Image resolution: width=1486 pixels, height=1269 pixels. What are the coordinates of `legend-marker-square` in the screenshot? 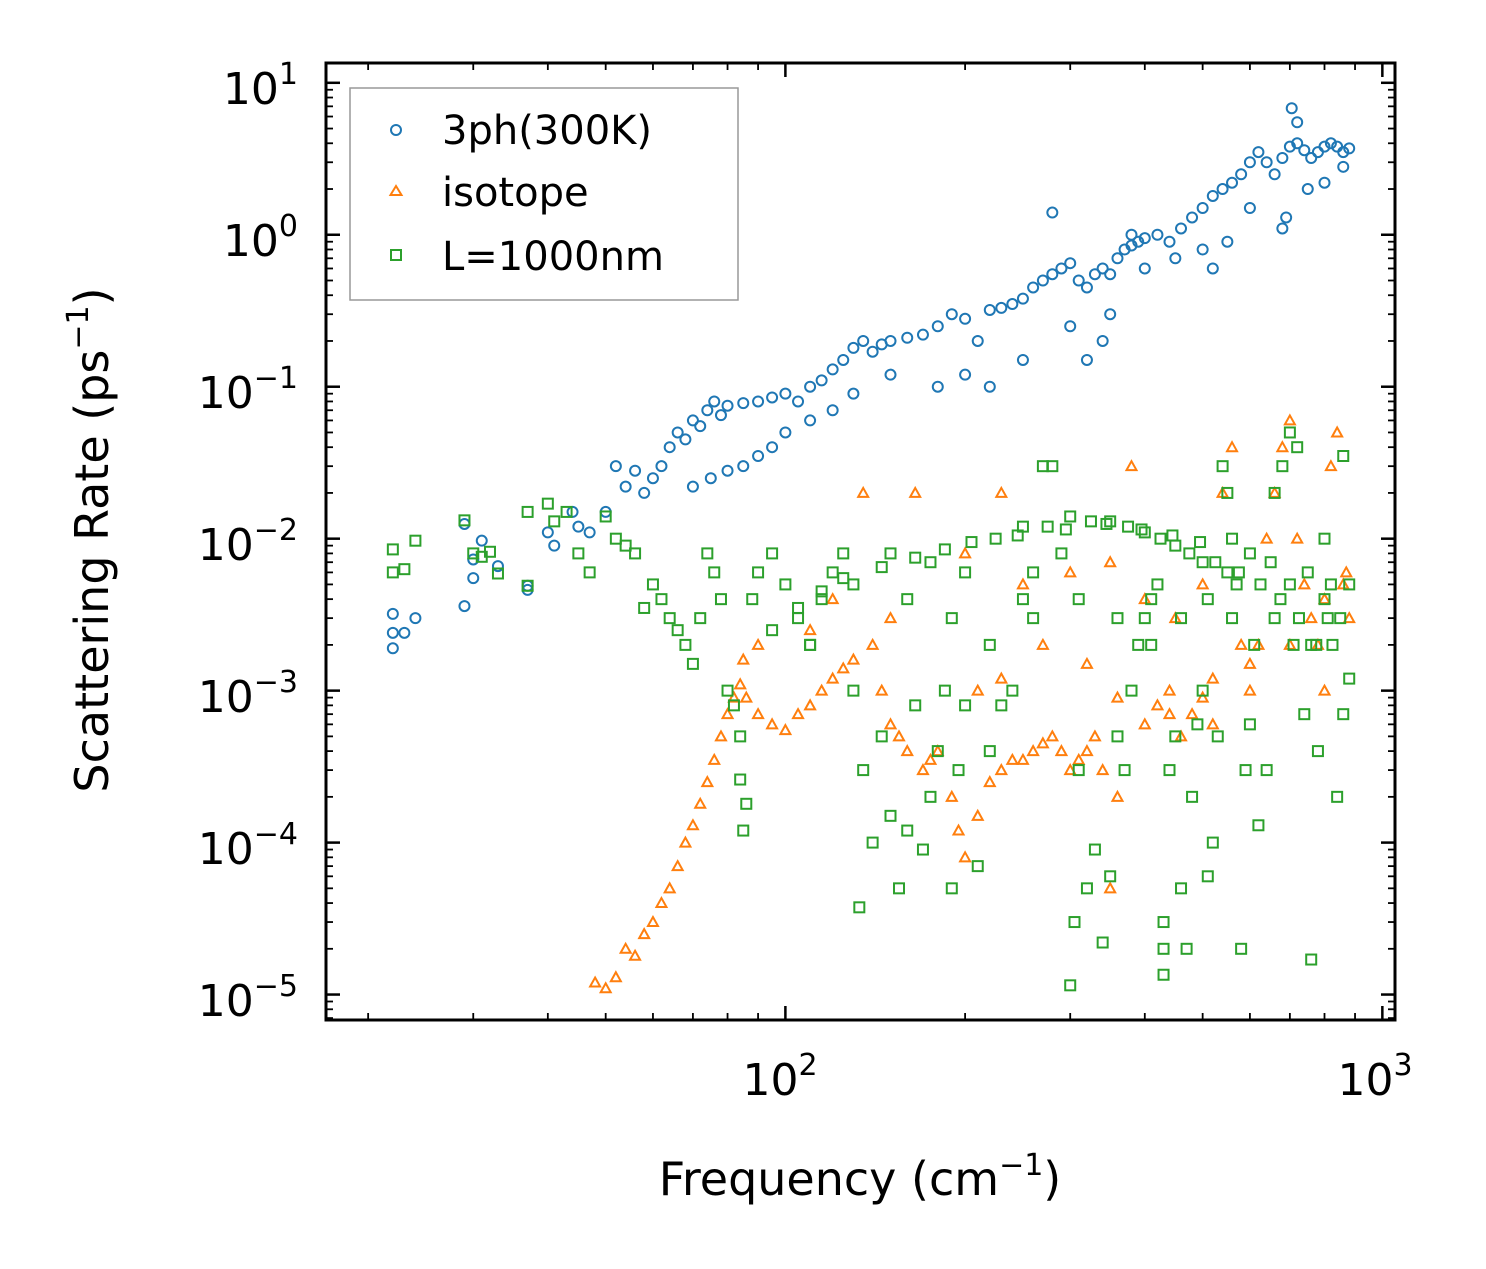 It's located at (396, 255).